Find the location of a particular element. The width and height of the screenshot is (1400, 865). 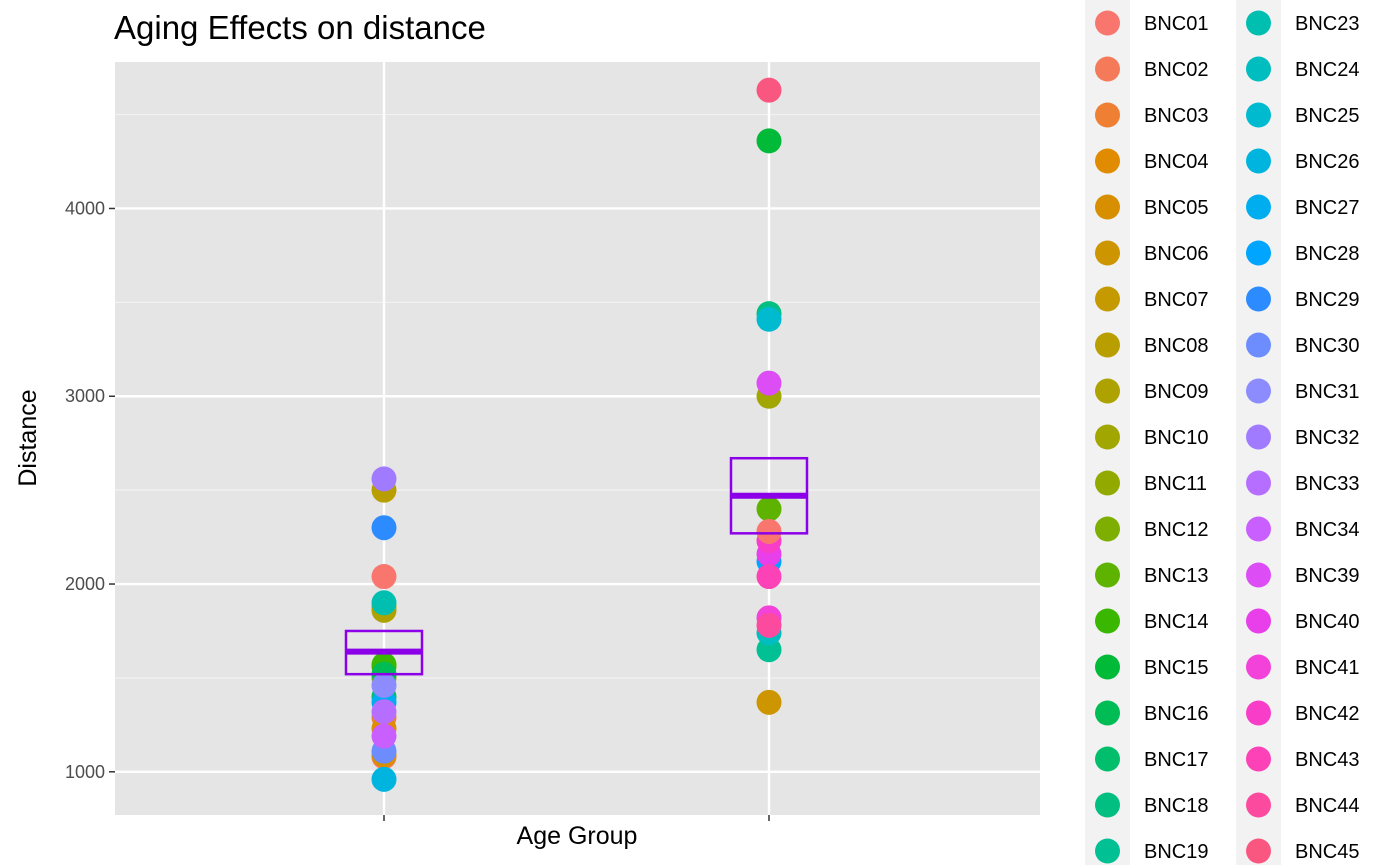

legend-label: BNC16 is located at coordinates (1176, 714).